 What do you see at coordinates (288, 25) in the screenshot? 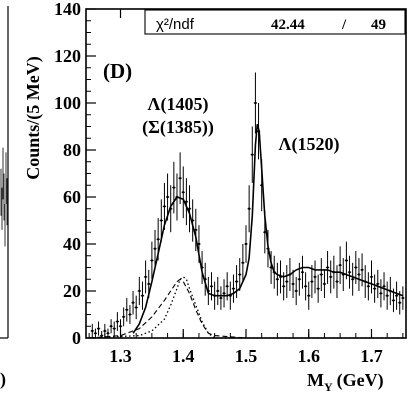
I see `stats-box-chi2: 42.44` at bounding box center [288, 25].